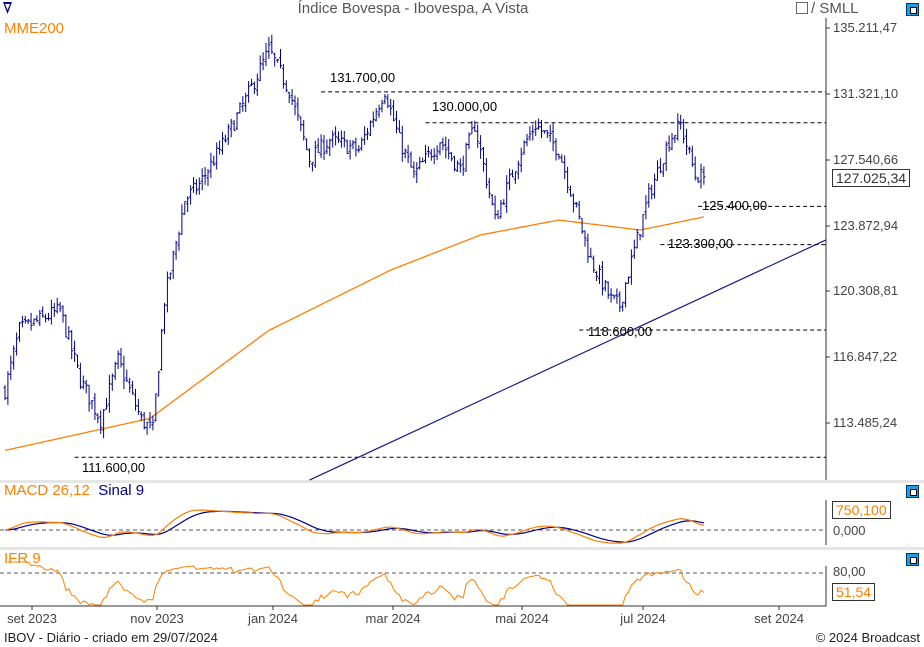 Image resolution: width=924 pixels, height=647 pixels. I want to click on macd-zero-tick: 0,000, so click(849, 530).